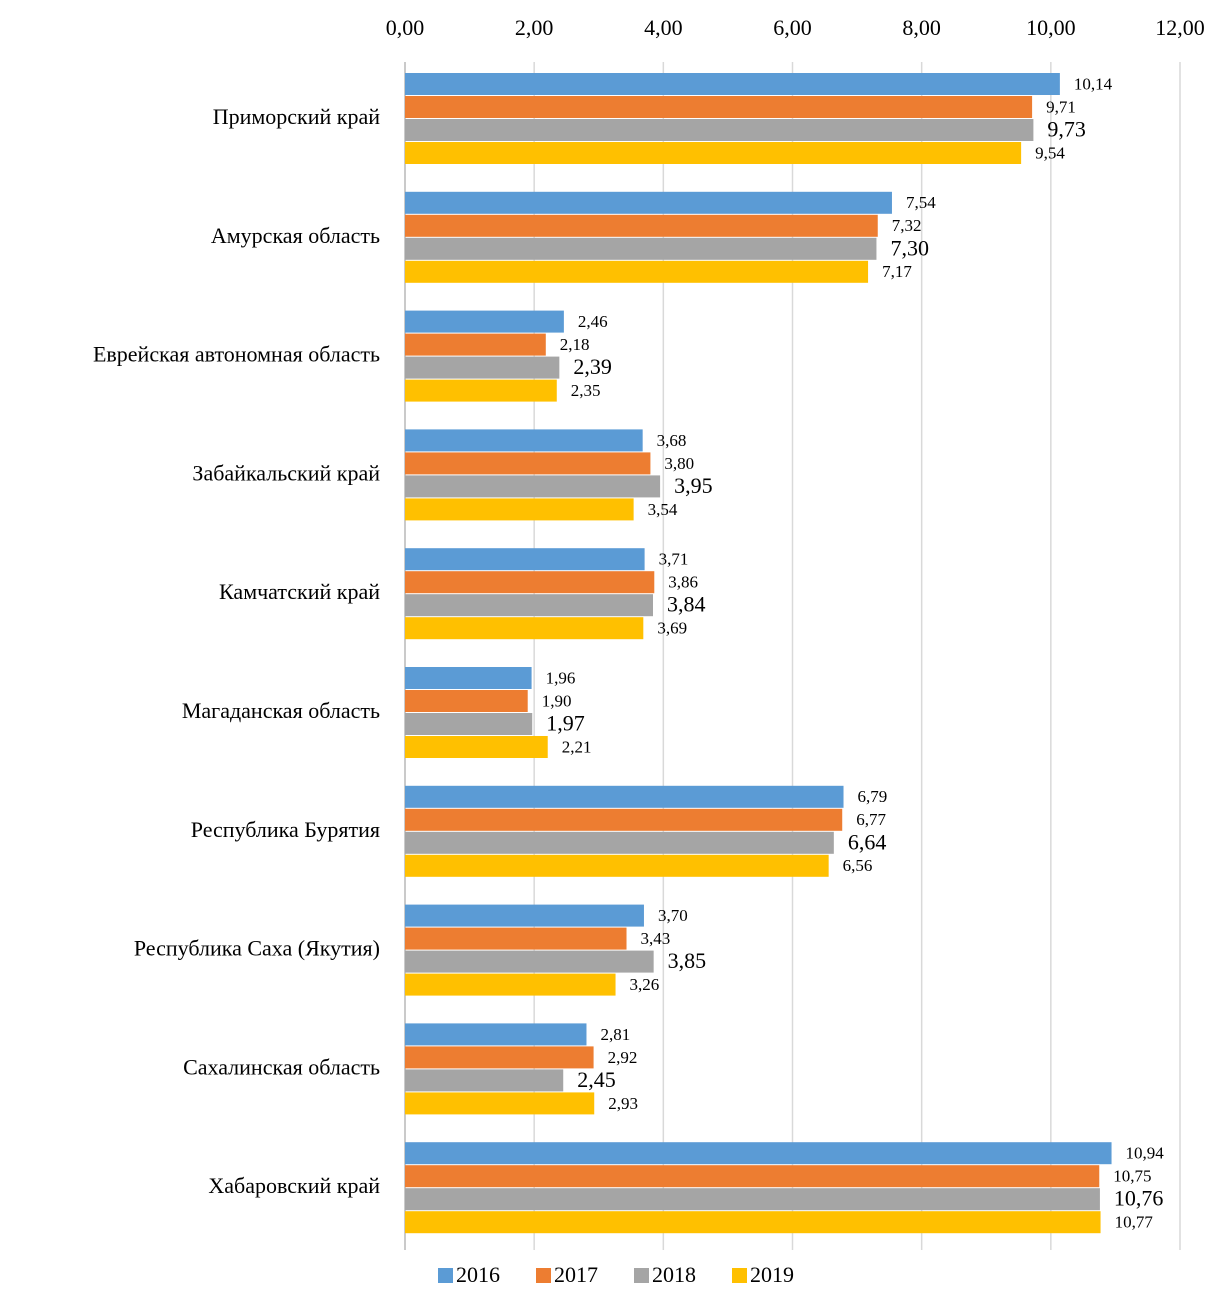  What do you see at coordinates (565, 723) in the screenshot?
I see `value-label: 1,97` at bounding box center [565, 723].